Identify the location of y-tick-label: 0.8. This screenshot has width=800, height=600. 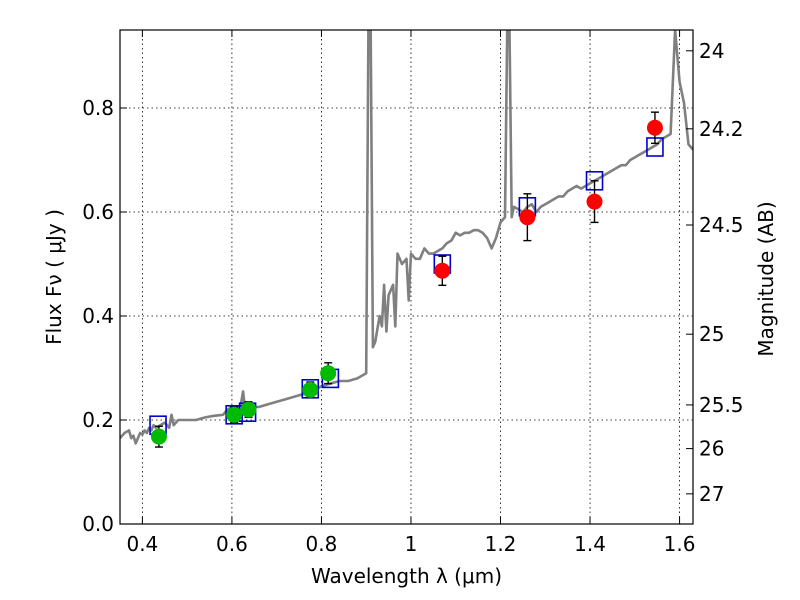
(98, 108).